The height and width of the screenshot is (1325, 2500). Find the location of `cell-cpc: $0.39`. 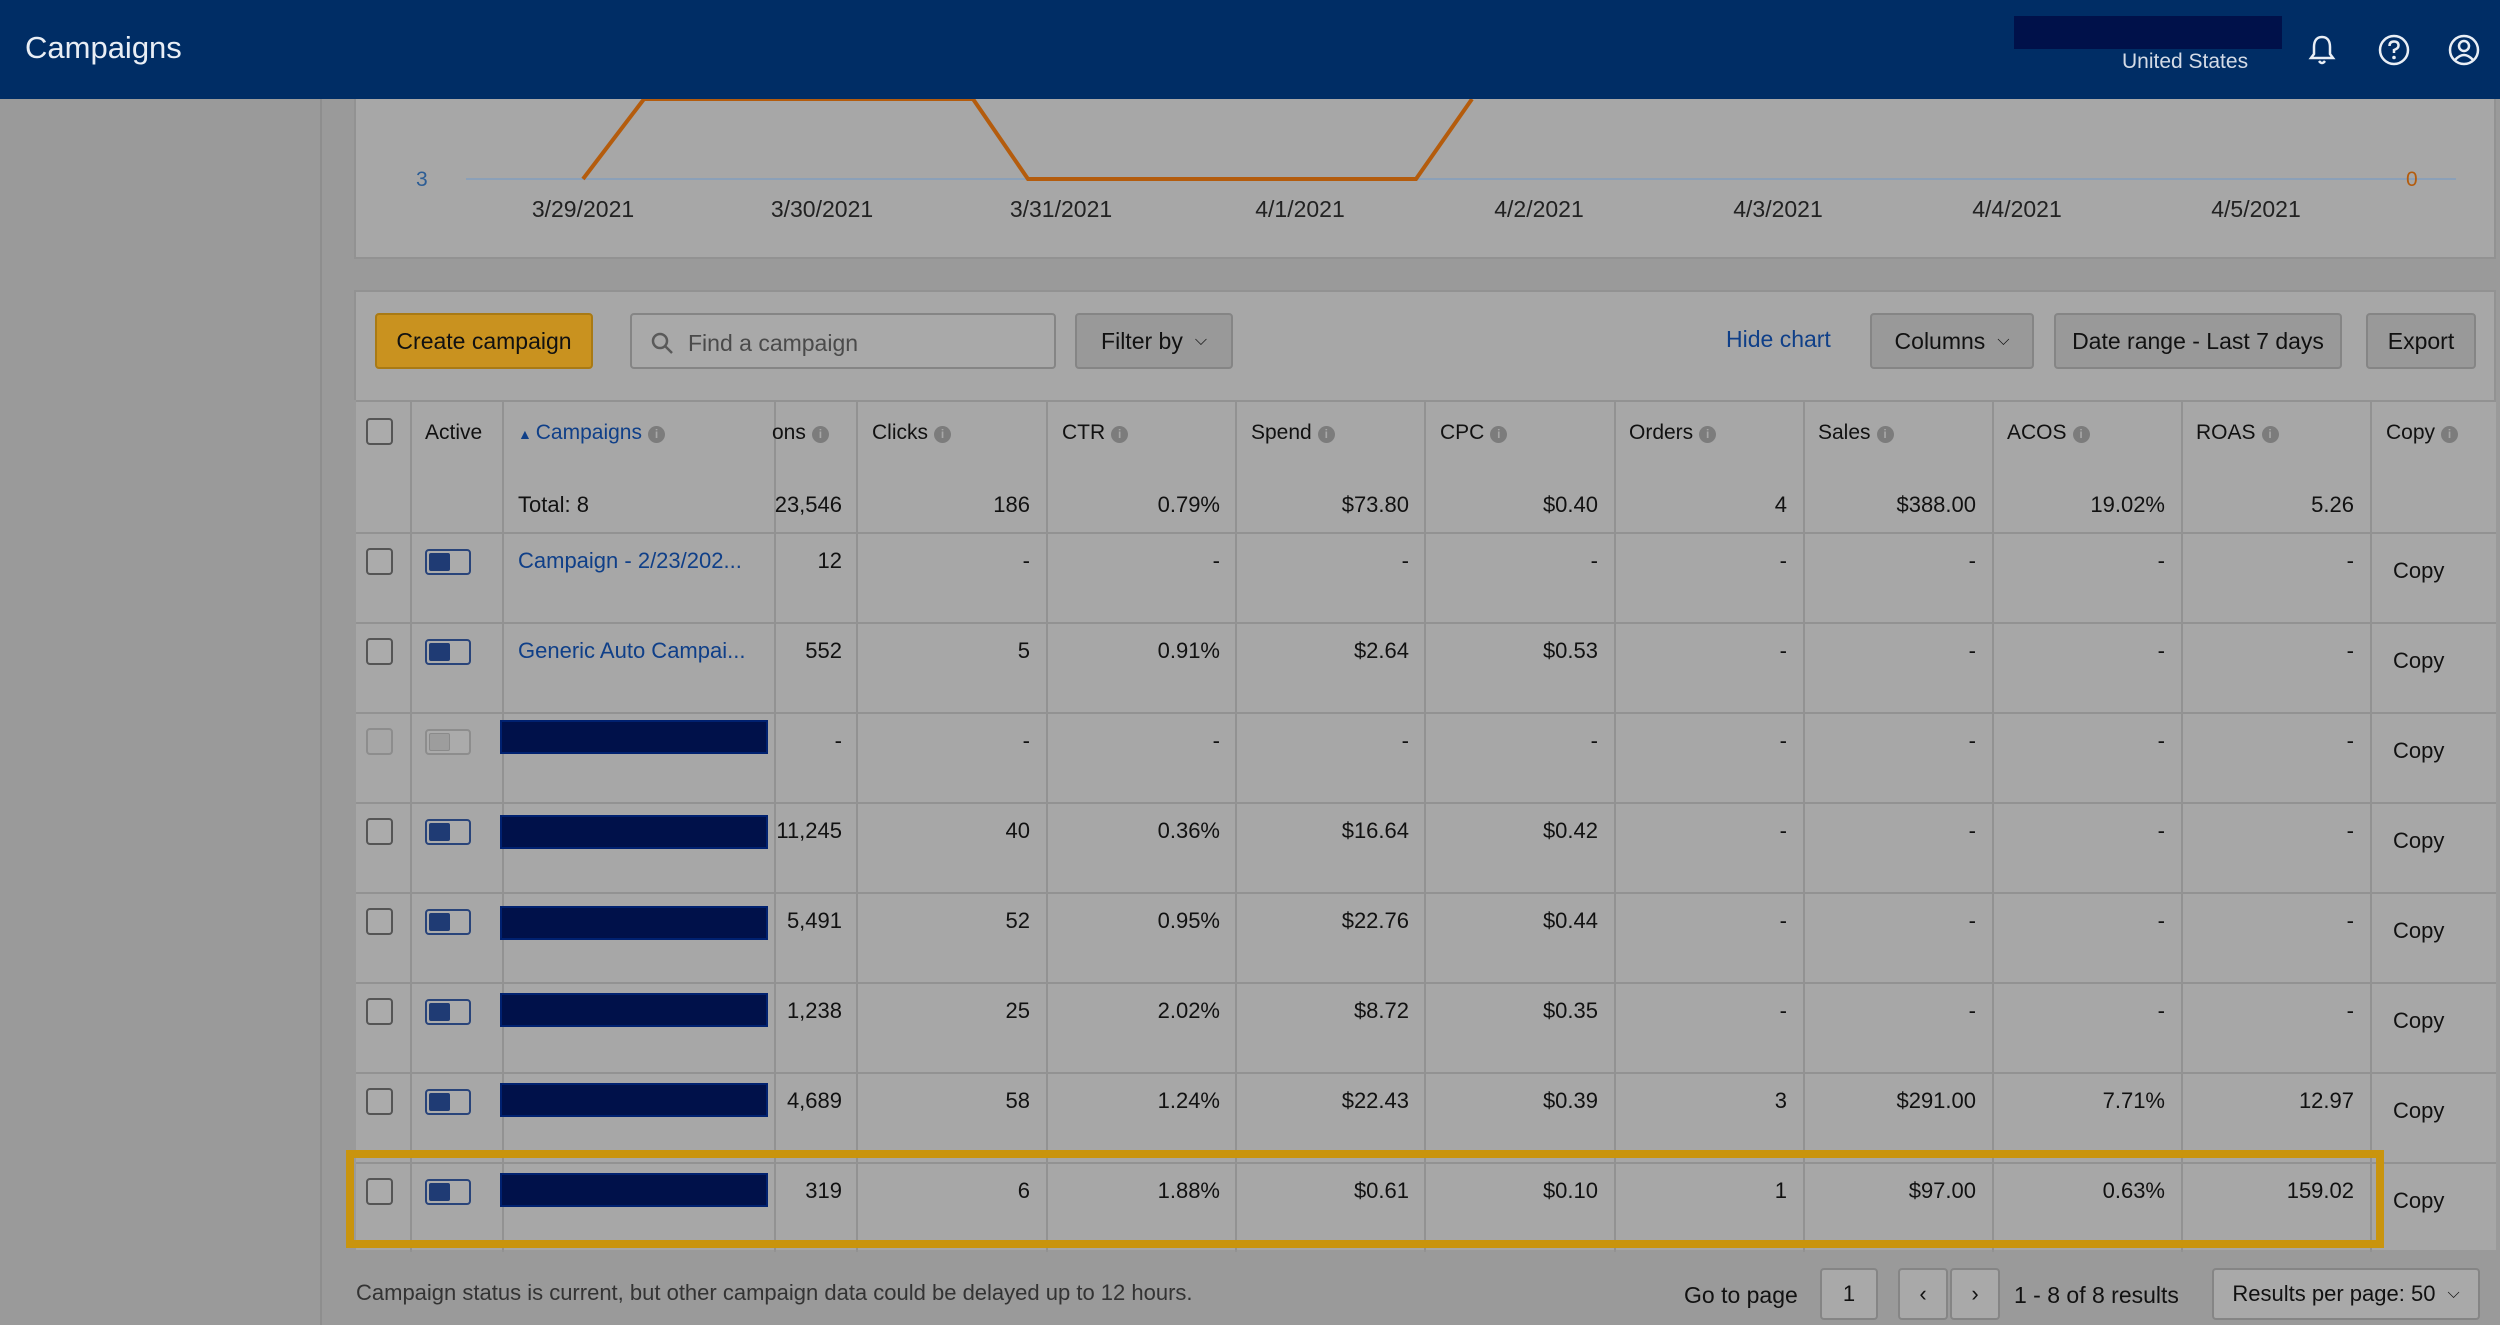

cell-cpc: $0.39 is located at coordinates (1570, 1100).